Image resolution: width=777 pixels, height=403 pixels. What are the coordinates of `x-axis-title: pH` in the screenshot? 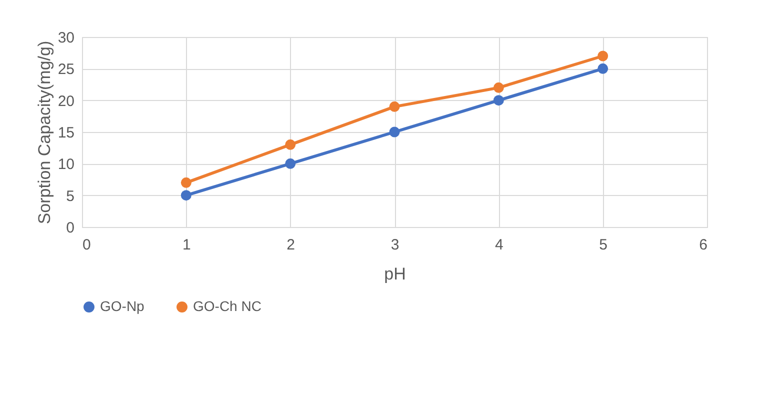 It's located at (395, 274).